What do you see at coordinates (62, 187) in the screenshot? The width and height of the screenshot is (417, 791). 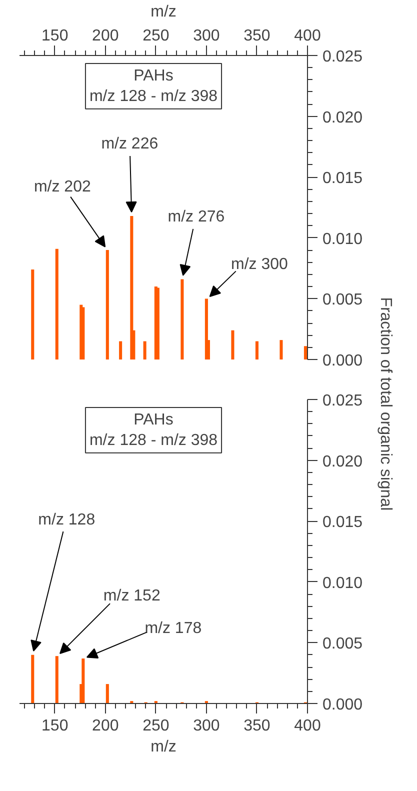 I see `annotation: m/z 202` at bounding box center [62, 187].